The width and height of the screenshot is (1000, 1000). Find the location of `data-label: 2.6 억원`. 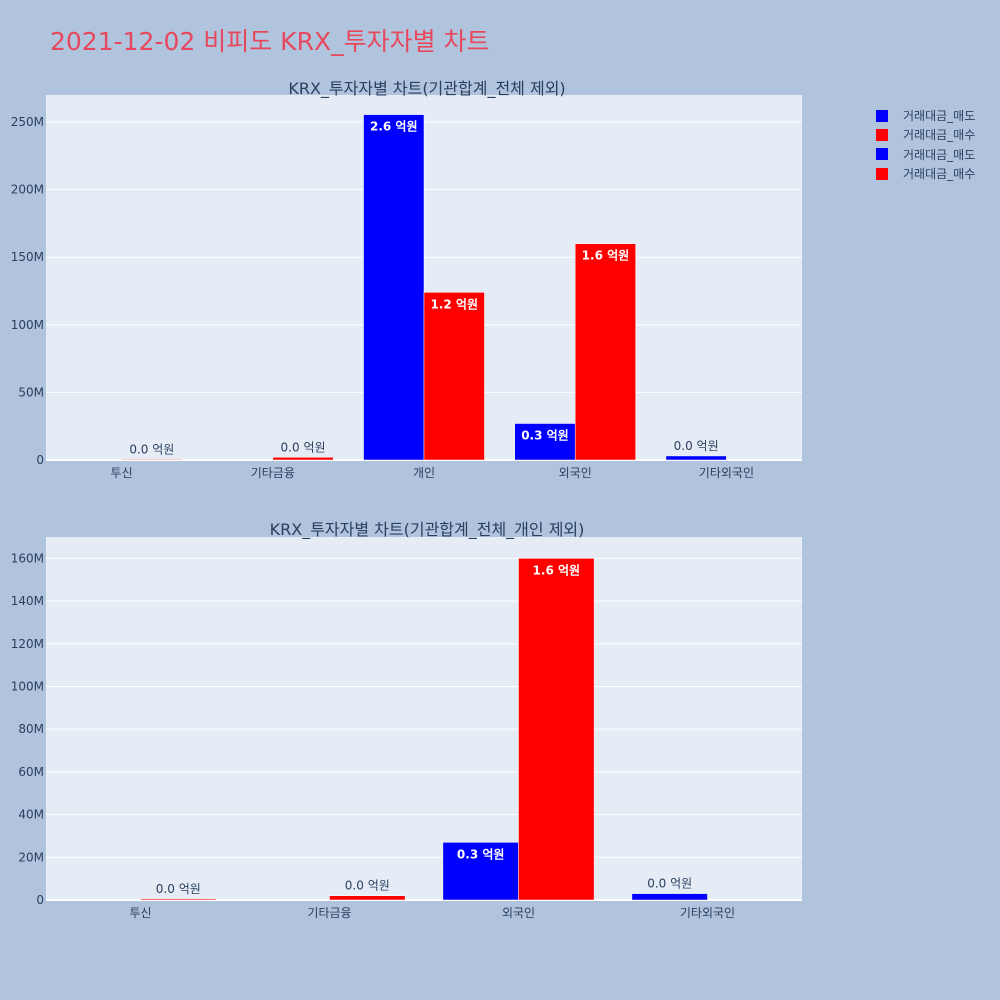

data-label: 2.6 억원 is located at coordinates (394, 127).